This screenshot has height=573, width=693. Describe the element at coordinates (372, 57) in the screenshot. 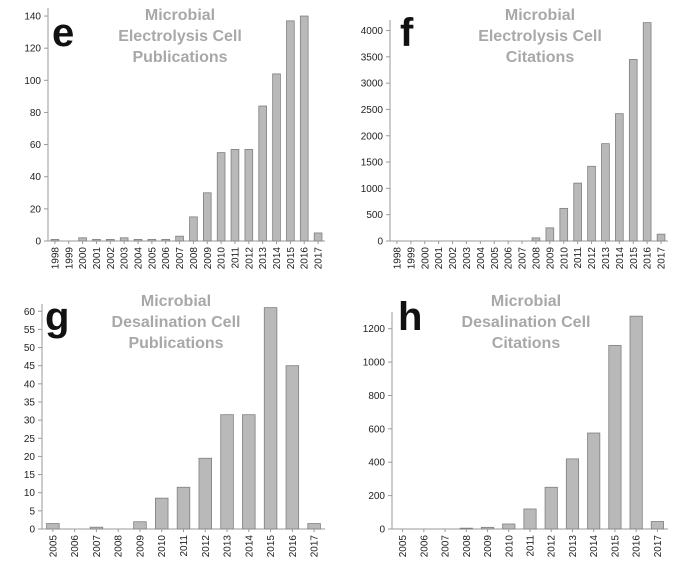

I see `y-tick-label: 3500` at that location.